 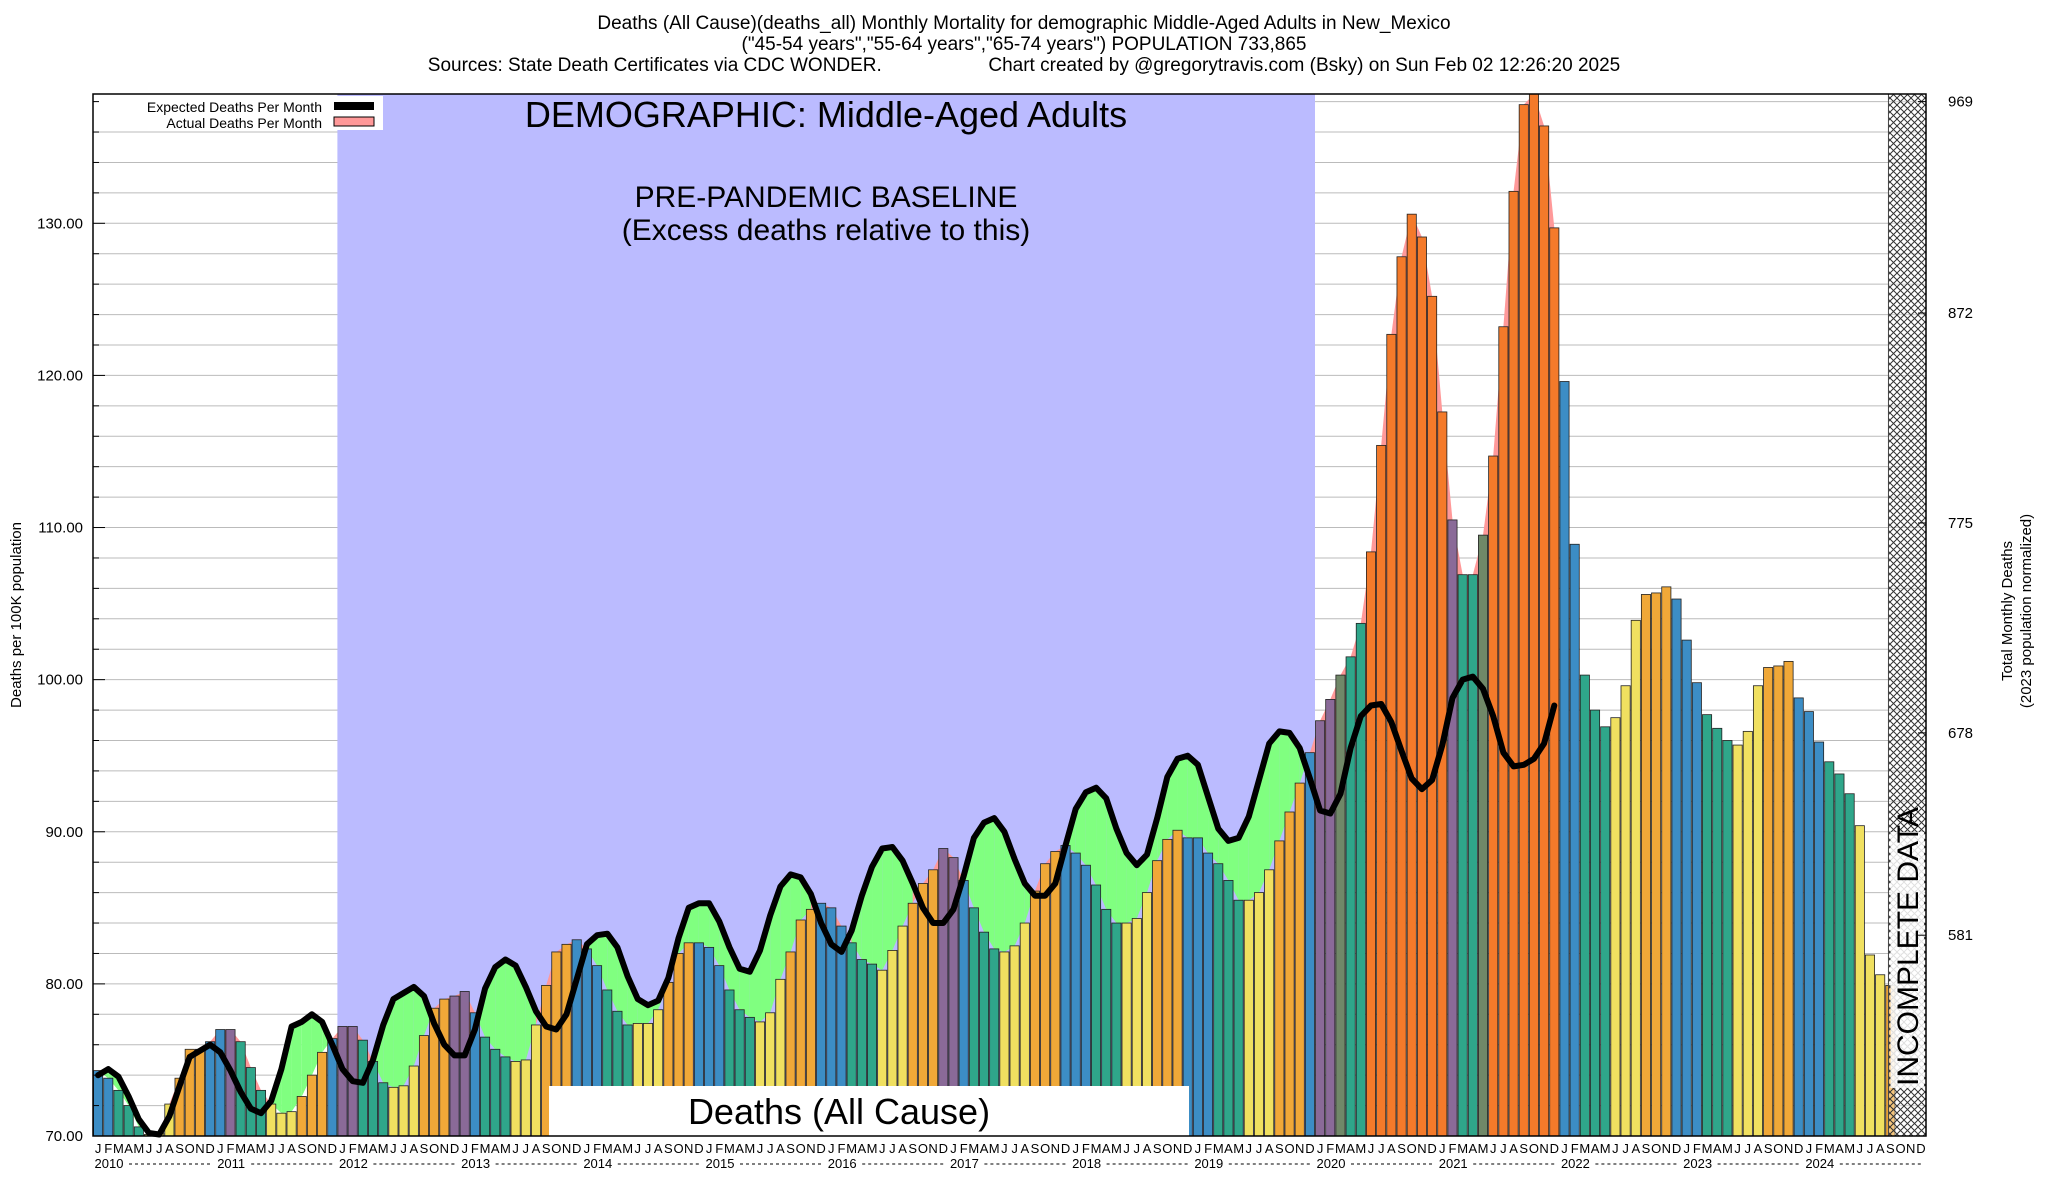 I want to click on year-tick-label: 2012, so click(x=353, y=1163).